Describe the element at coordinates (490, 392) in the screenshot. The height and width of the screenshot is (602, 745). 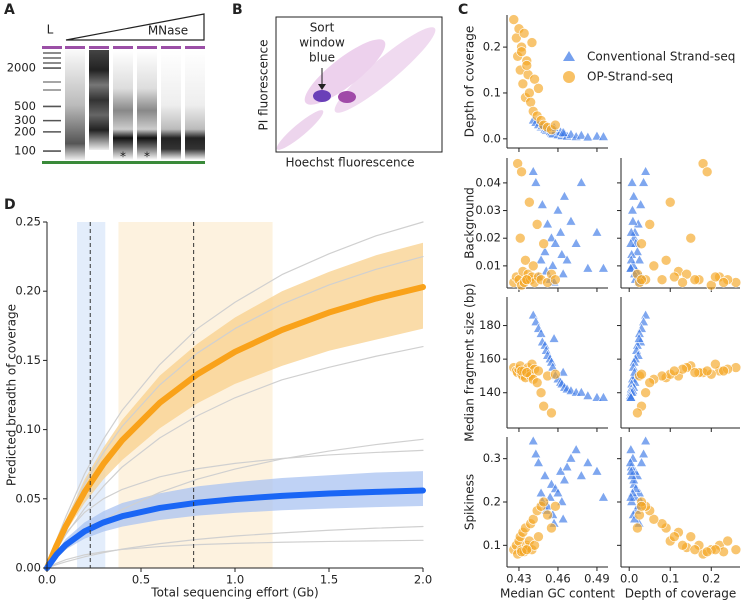
I see `y-tick-label: 140` at that location.